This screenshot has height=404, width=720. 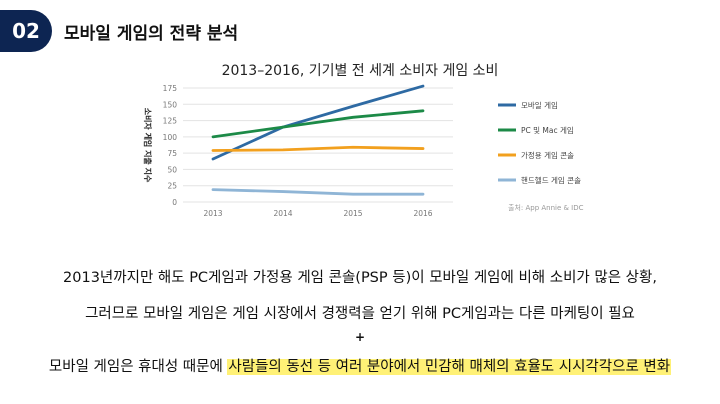 I want to click on y-tick-label: 0, so click(x=174, y=202).